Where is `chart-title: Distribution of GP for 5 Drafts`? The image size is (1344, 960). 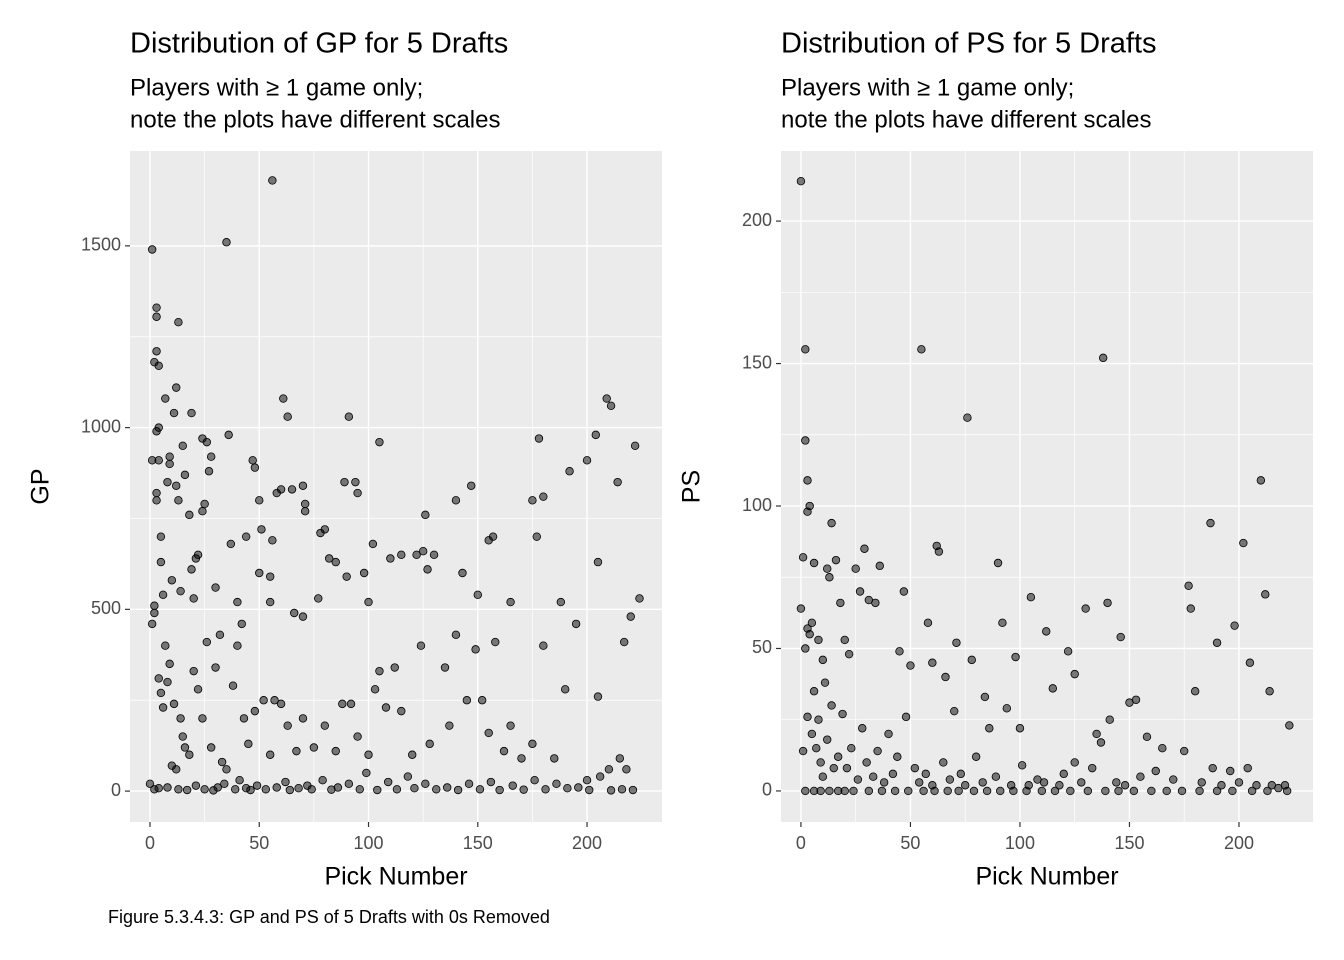 chart-title: Distribution of GP for 5 Drafts is located at coordinates (319, 44).